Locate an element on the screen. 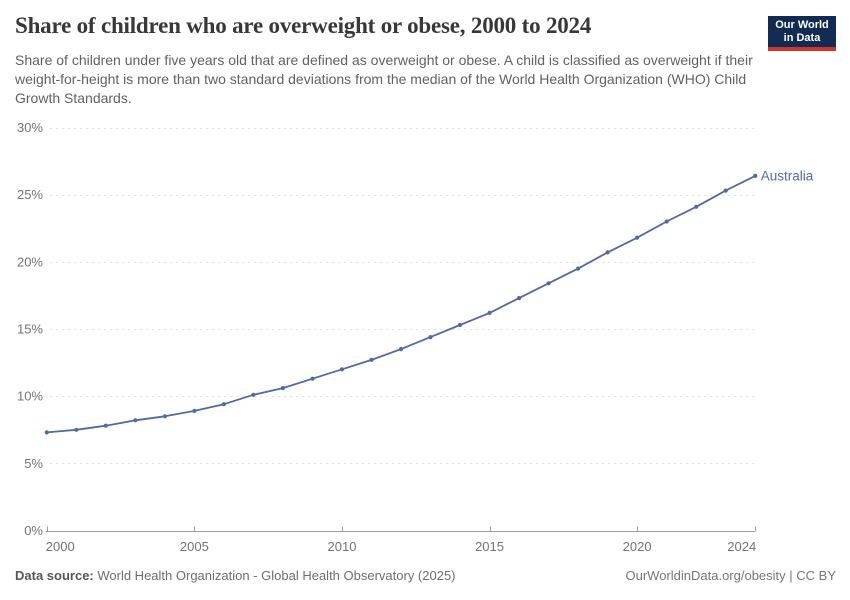  x-axis-tick-label: 2010 is located at coordinates (342, 546).